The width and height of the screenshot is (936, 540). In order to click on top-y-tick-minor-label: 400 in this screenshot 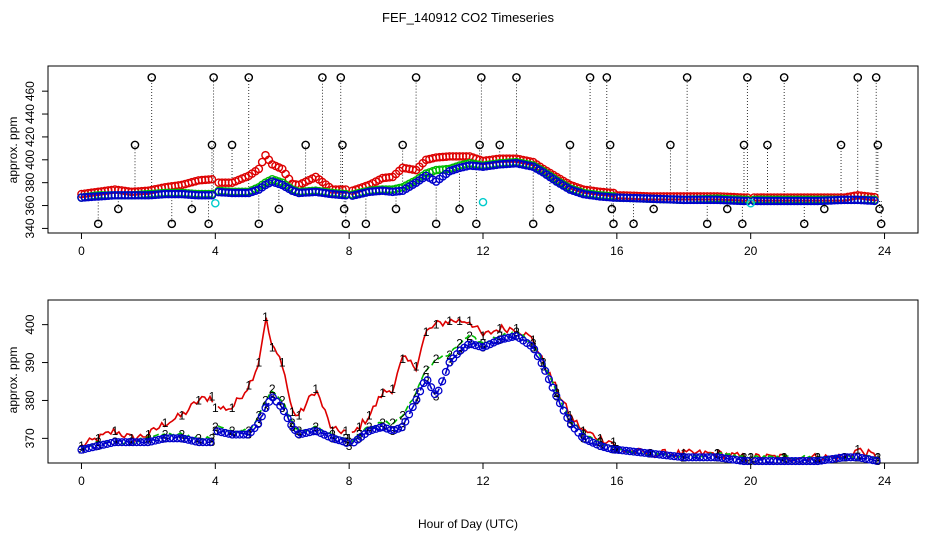, I will do `click(30, 159)`.